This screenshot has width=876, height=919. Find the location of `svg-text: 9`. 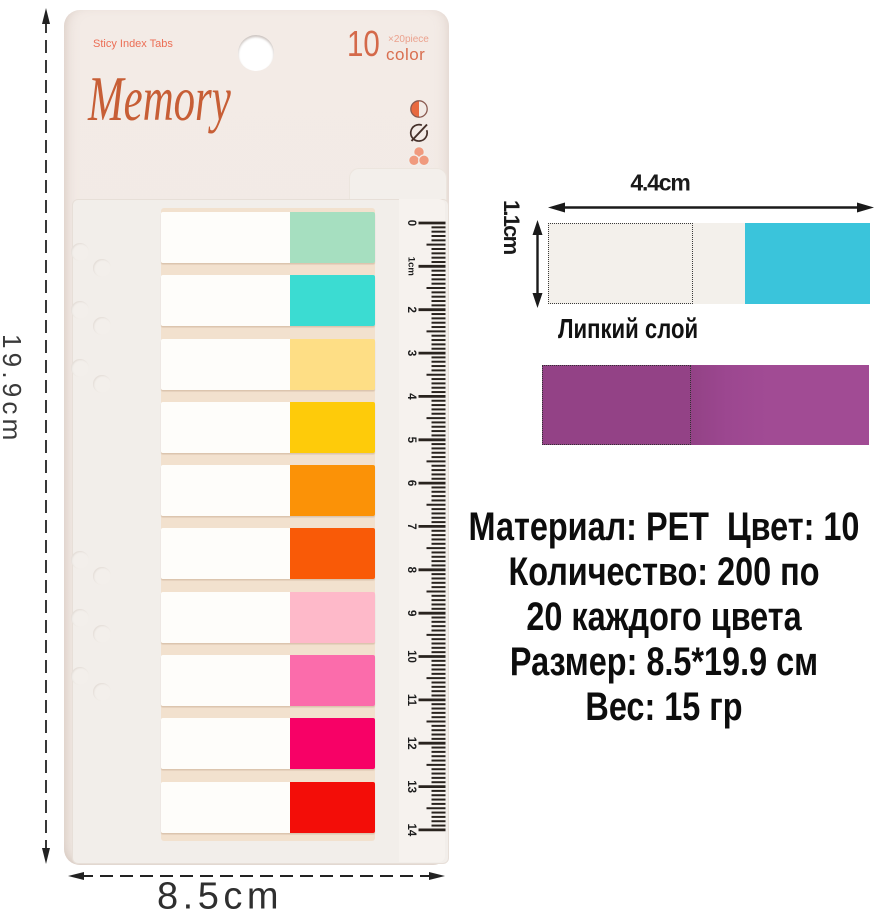

svg-text: 9 is located at coordinates (411, 613).